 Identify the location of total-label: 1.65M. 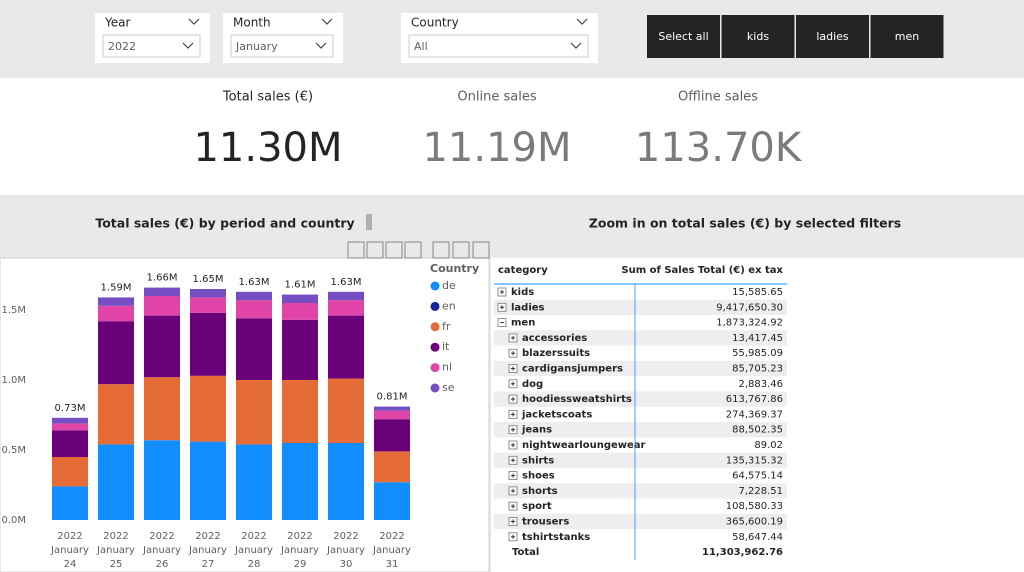
(208, 279).